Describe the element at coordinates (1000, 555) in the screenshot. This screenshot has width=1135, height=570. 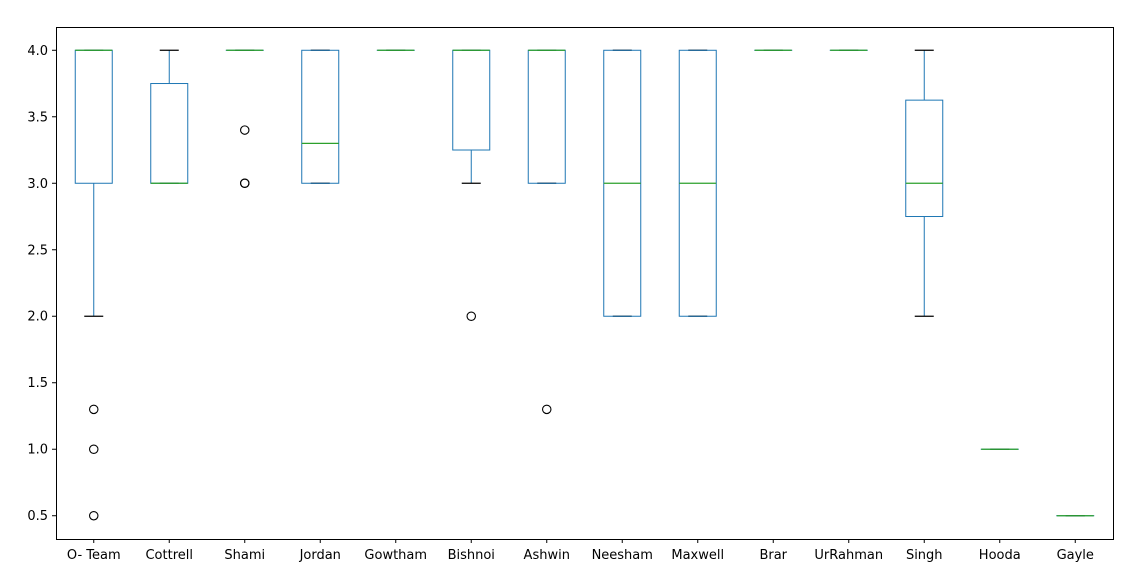
I see `x-tick-label: Hooda` at that location.